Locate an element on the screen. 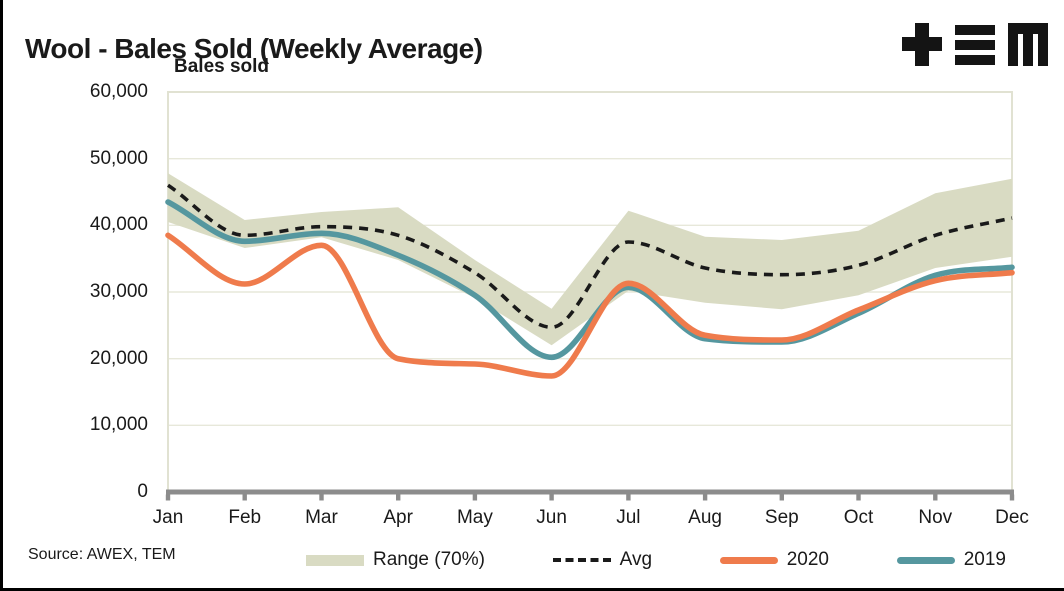 This screenshot has width=1064, height=591. legend-item-range-70: Range (70%) is located at coordinates (395, 560).